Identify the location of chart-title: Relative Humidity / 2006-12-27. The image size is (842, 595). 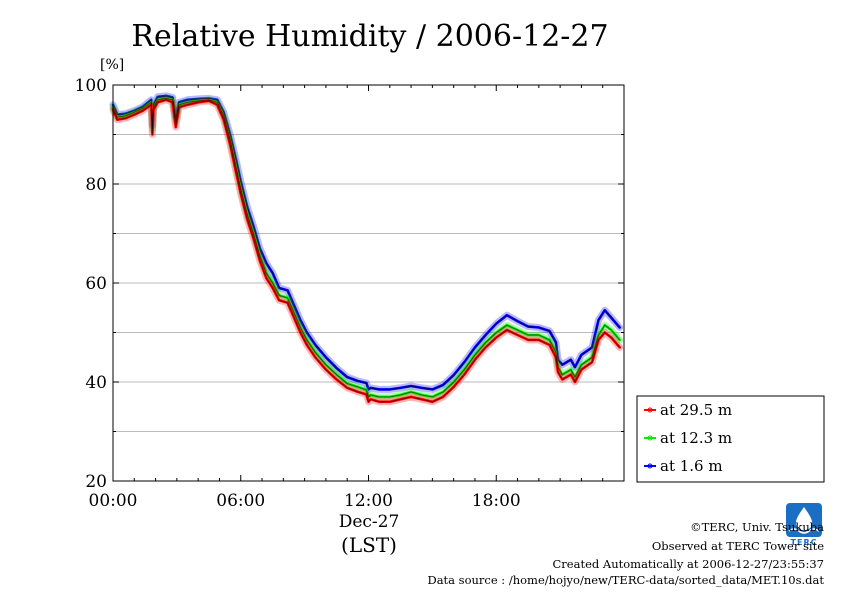
(369, 36).